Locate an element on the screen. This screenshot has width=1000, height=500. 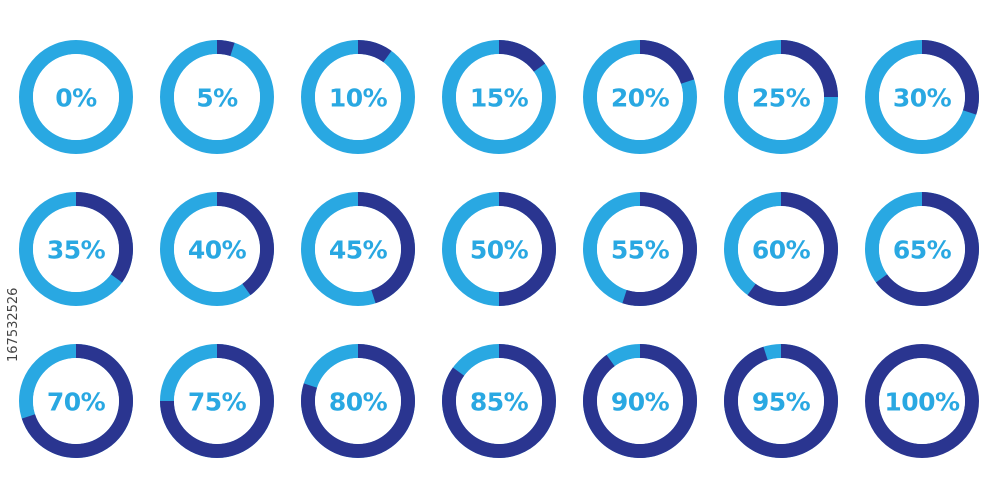
donut-label: 35% is located at coordinates (76, 250).